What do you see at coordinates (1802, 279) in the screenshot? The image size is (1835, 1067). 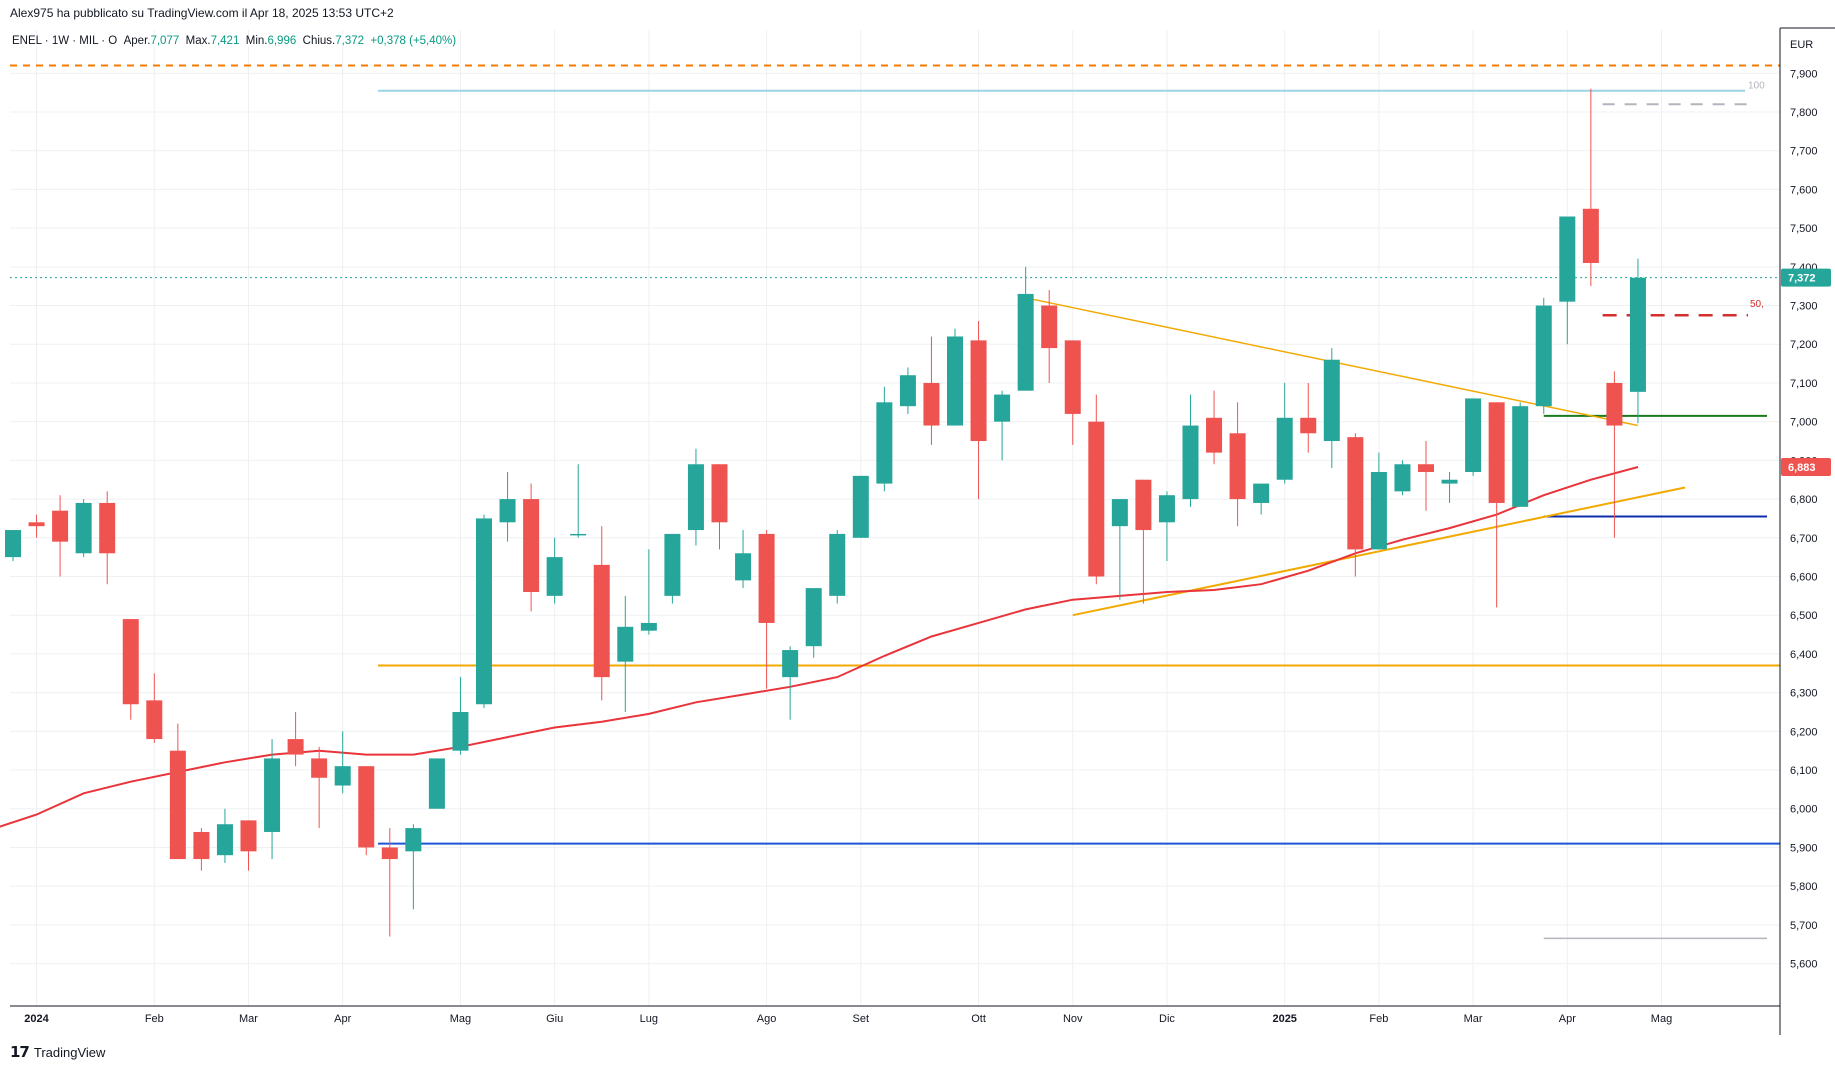 I see `last-price-badge: 7,372` at bounding box center [1802, 279].